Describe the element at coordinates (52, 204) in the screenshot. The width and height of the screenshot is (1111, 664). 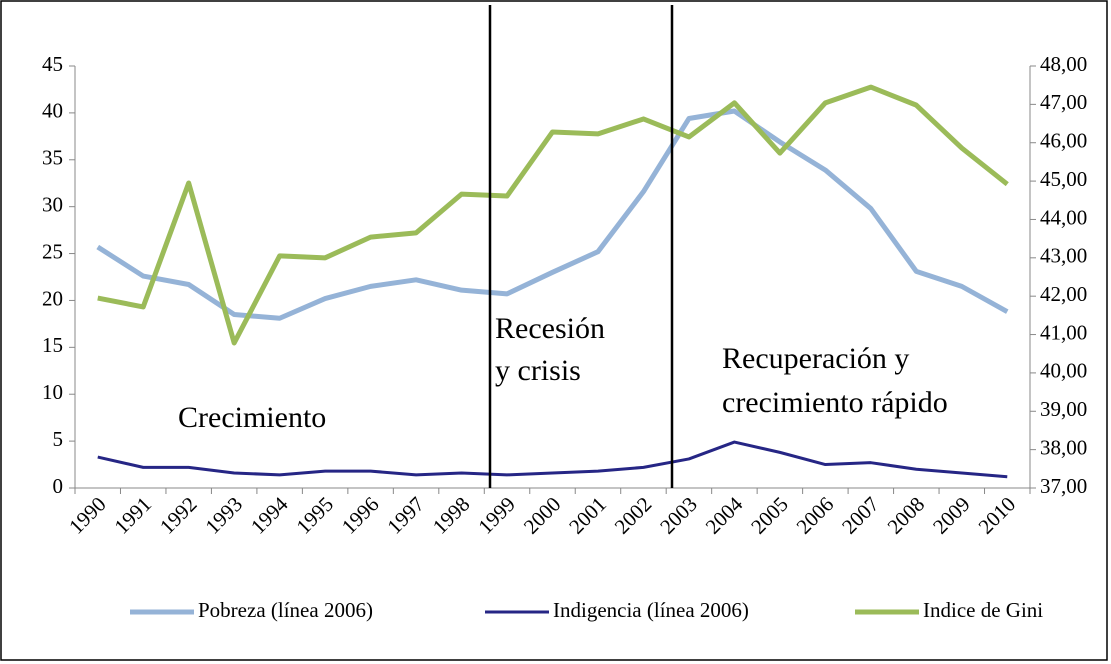
I see `y-tick-label: 30` at that location.